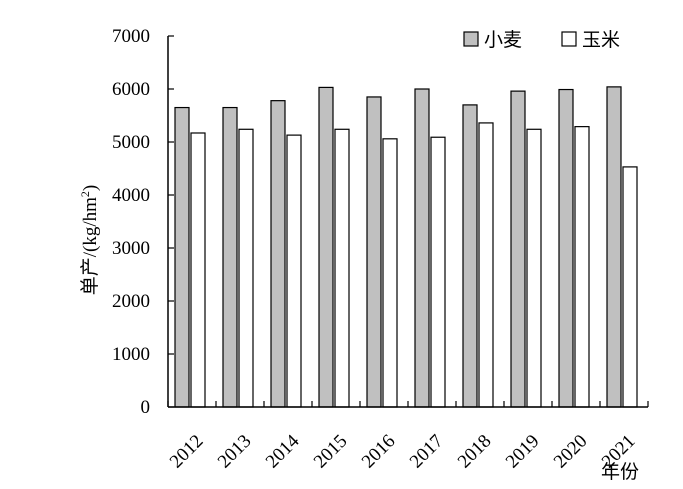  Describe the element at coordinates (403, 451) in the screenshot. I see `x-tick-labels: 2012 2013 2014 2015 2016 2017 2018 2019 2020 2021` at that location.